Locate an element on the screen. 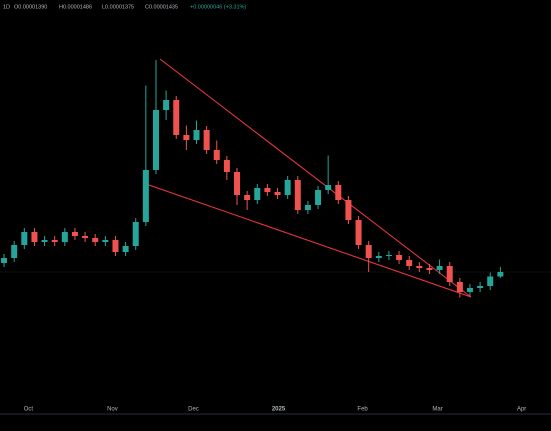 Image resolution: width=551 pixels, height=431 pixels. interval: 1D is located at coordinates (6, 7).